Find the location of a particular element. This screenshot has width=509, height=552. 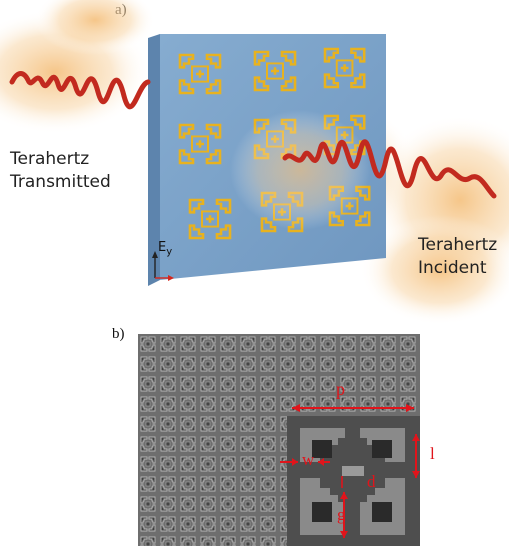

caption-incident-line2: Incident is located at coordinates (452, 268).